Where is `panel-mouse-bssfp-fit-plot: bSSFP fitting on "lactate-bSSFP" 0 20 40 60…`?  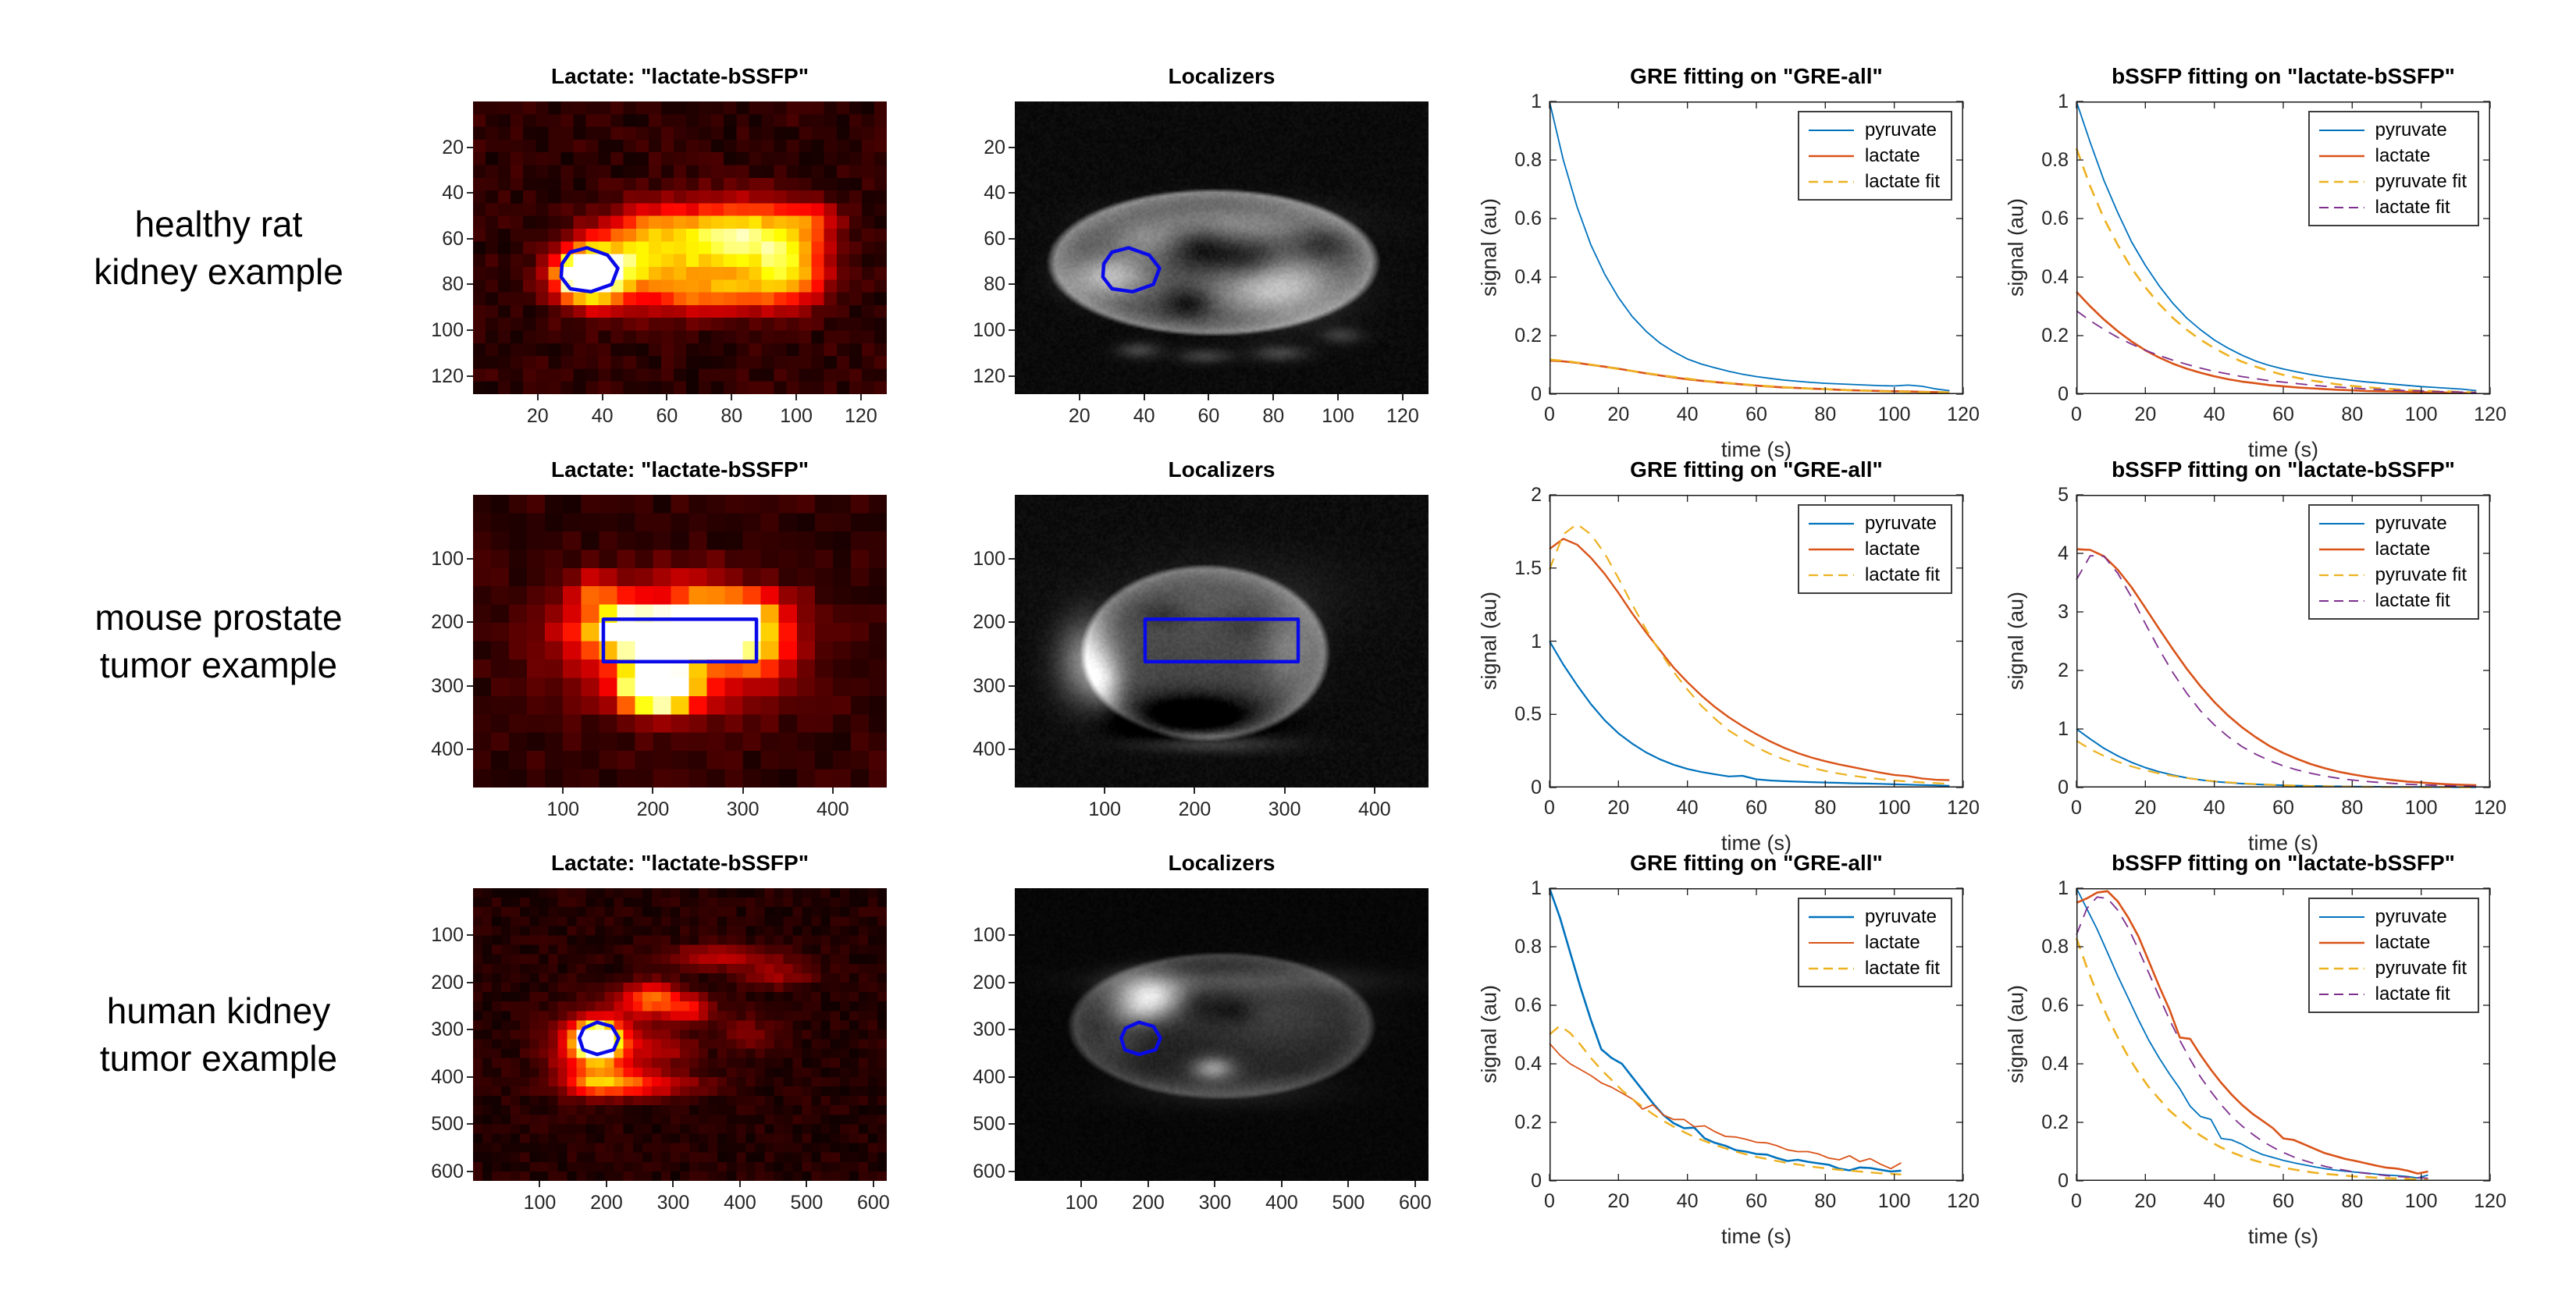
panel-mouse-bssfp-fit-plot: bSSFP fitting on "lactate-bSSFP" 0 20 40 60… is located at coordinates (2256, 647).